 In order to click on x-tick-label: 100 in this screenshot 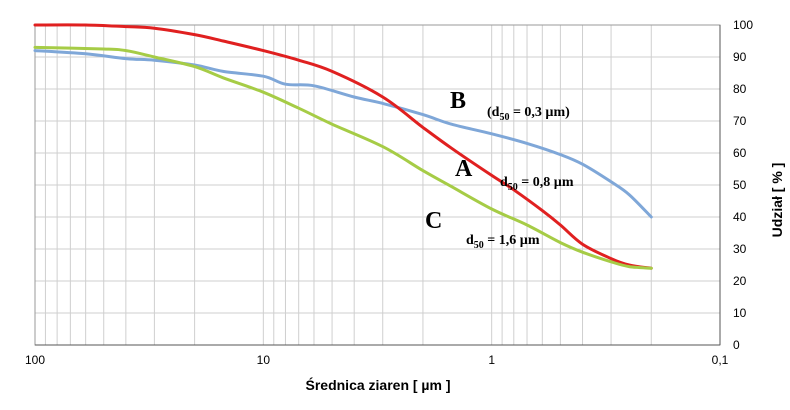, I will do `click(35, 360)`.